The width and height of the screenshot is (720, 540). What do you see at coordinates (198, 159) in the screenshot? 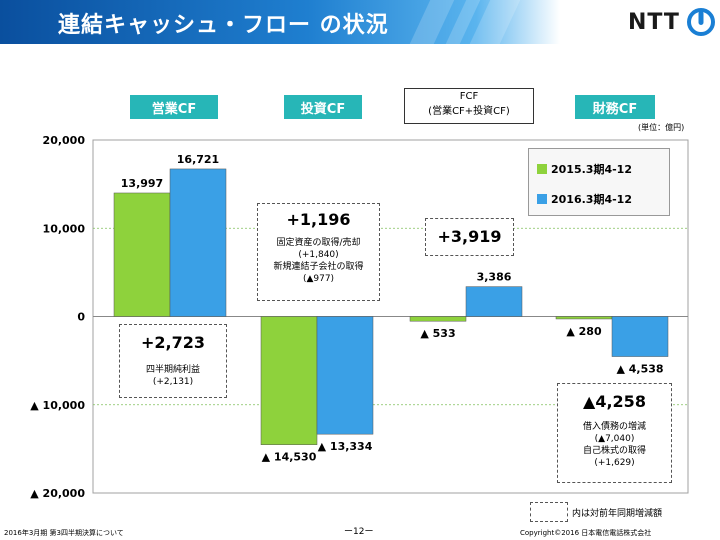
I see `data-label: 16,721` at bounding box center [198, 159].